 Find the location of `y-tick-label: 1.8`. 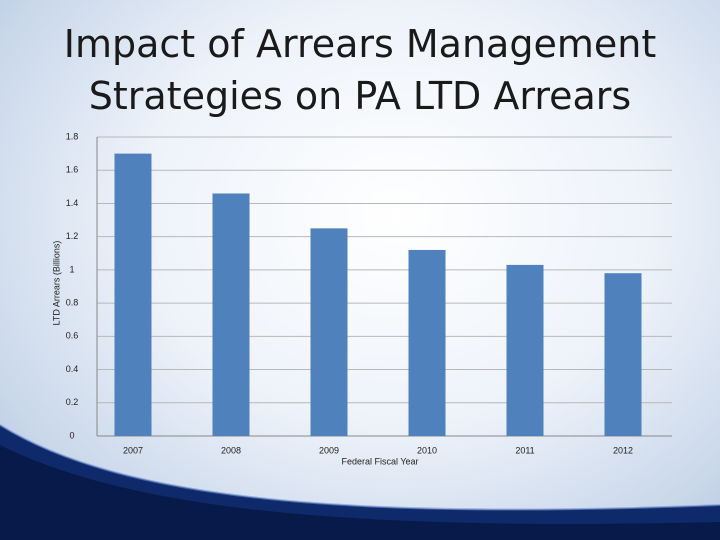

y-tick-label: 1.8 is located at coordinates (72, 136).